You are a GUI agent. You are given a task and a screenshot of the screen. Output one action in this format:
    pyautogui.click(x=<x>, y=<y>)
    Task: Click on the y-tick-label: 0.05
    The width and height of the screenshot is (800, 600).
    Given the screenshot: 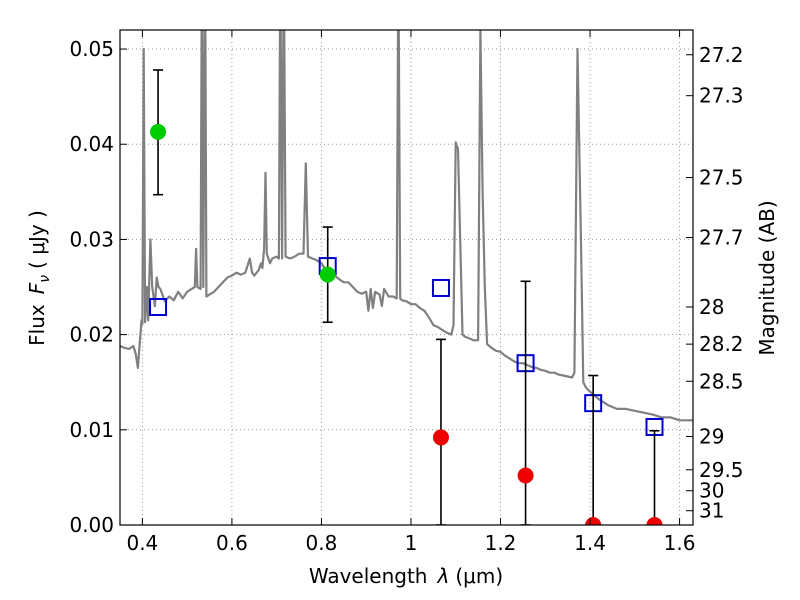 What is the action you would take?
    pyautogui.click(x=91, y=49)
    